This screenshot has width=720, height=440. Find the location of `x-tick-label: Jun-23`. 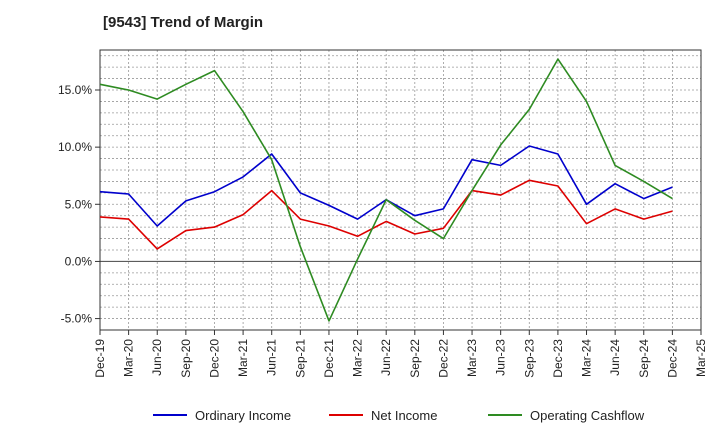

x-tick-label: Jun-23 is located at coordinates (501, 357).